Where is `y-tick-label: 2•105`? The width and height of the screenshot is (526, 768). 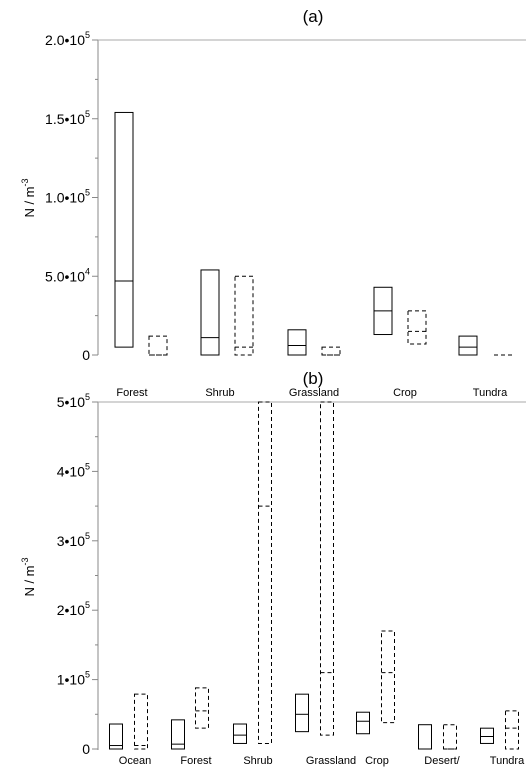 y-tick-label: 2•105 is located at coordinates (73, 609).